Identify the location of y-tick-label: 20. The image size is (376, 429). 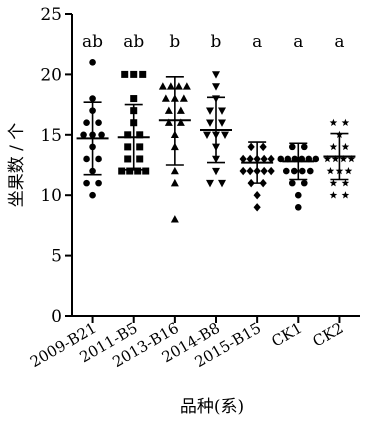
(51, 75).